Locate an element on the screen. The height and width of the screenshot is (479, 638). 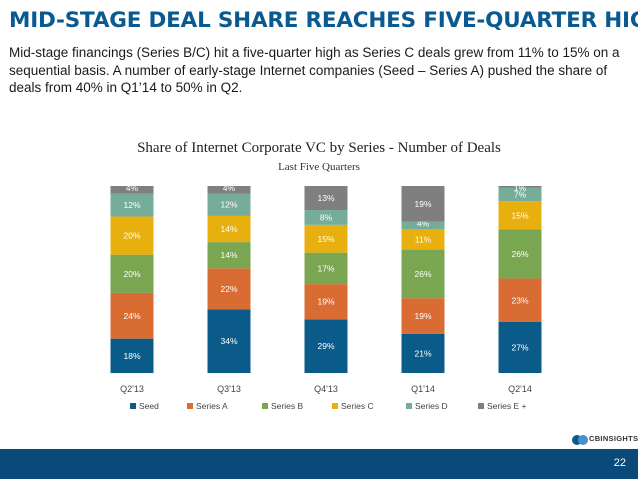
data-label: 22% is located at coordinates (228, 289).